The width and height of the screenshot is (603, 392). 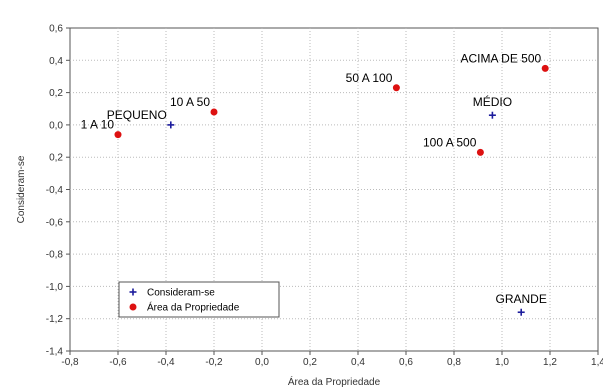 What do you see at coordinates (597, 362) in the screenshot?
I see `x-tick-label: 1,4` at bounding box center [597, 362].